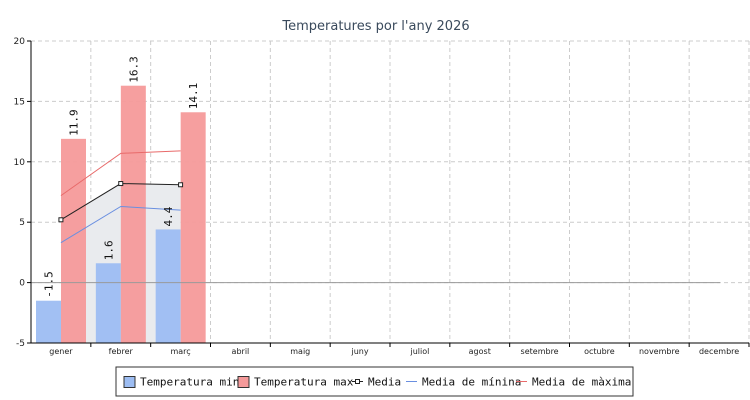 Image resolution: width=750 pixels, height=400 pixels. Describe the element at coordinates (300, 351) in the screenshot. I see `x-tick-label: maig` at that location.